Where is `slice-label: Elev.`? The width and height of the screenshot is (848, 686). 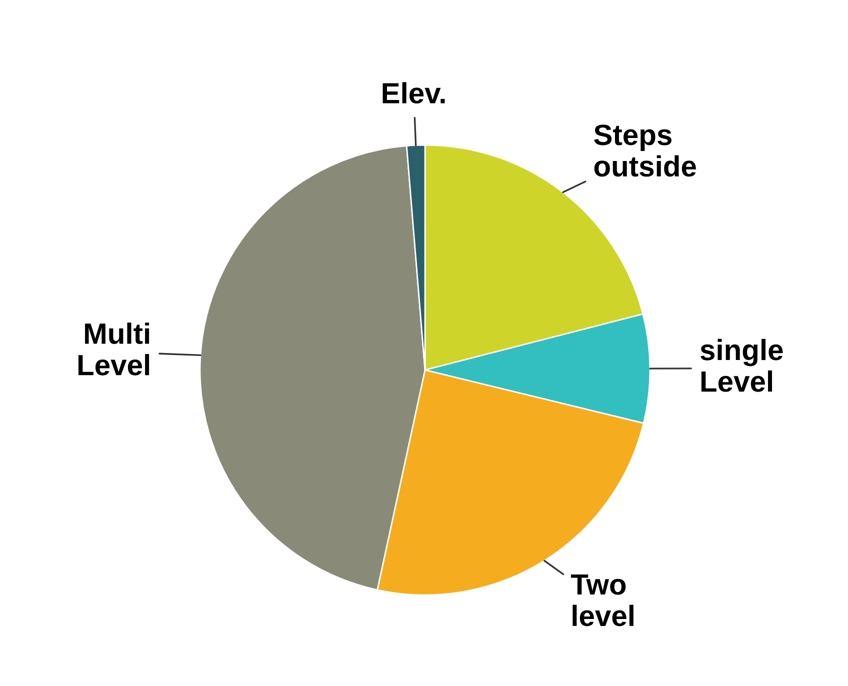
slice-label: Elev. is located at coordinates (413, 93).